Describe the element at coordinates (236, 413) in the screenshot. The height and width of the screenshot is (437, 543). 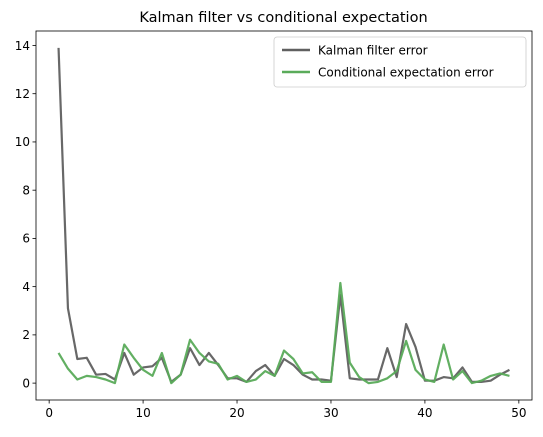
I see `x-tick-label: 20` at that location.